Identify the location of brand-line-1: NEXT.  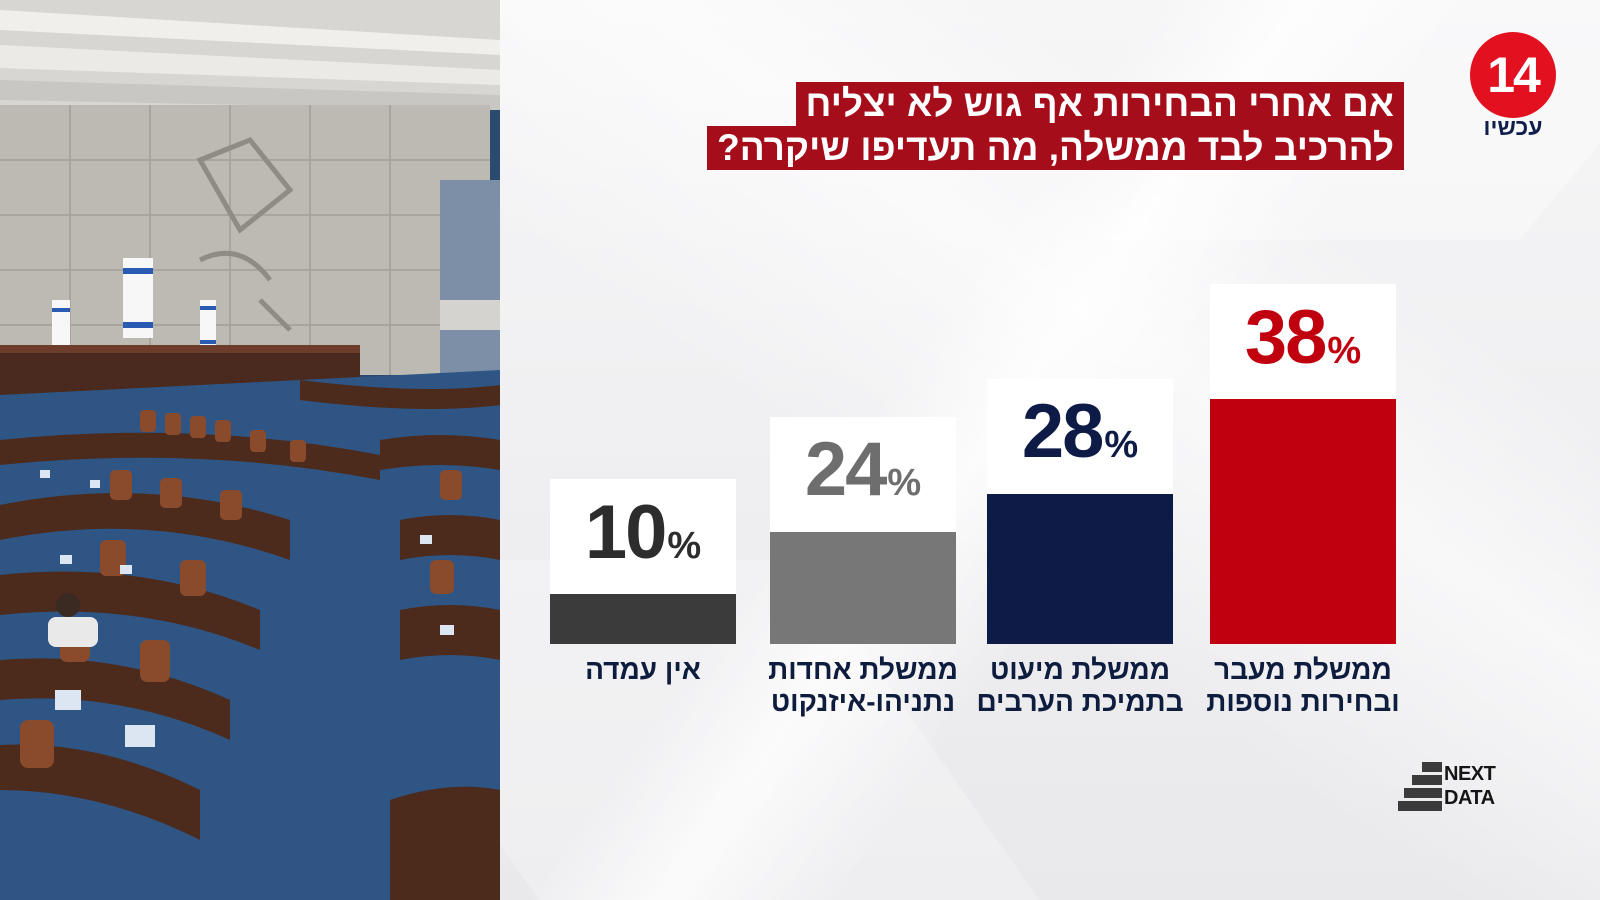
(1470, 774).